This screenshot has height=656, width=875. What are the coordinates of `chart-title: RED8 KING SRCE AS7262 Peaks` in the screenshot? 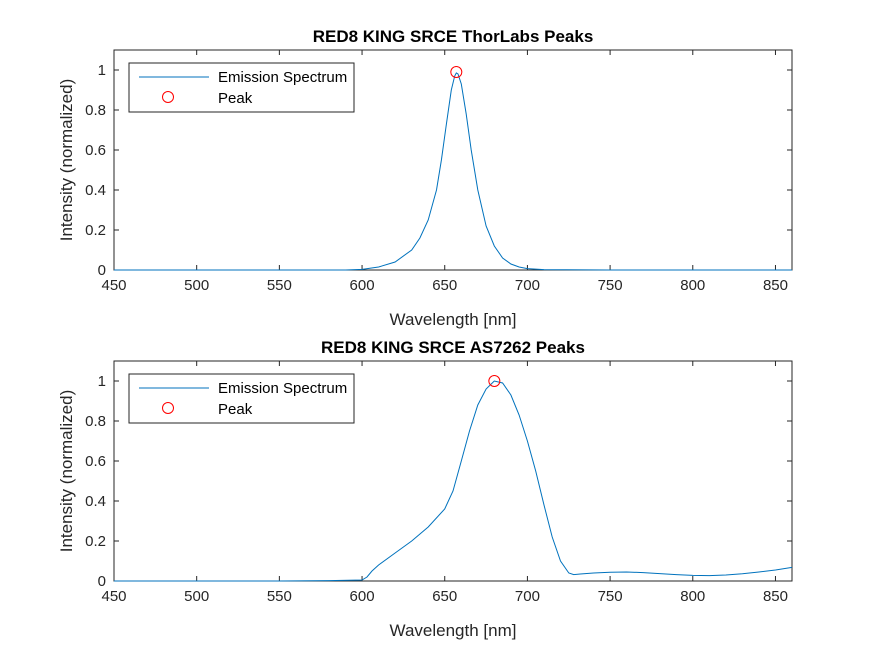 It's located at (453, 347).